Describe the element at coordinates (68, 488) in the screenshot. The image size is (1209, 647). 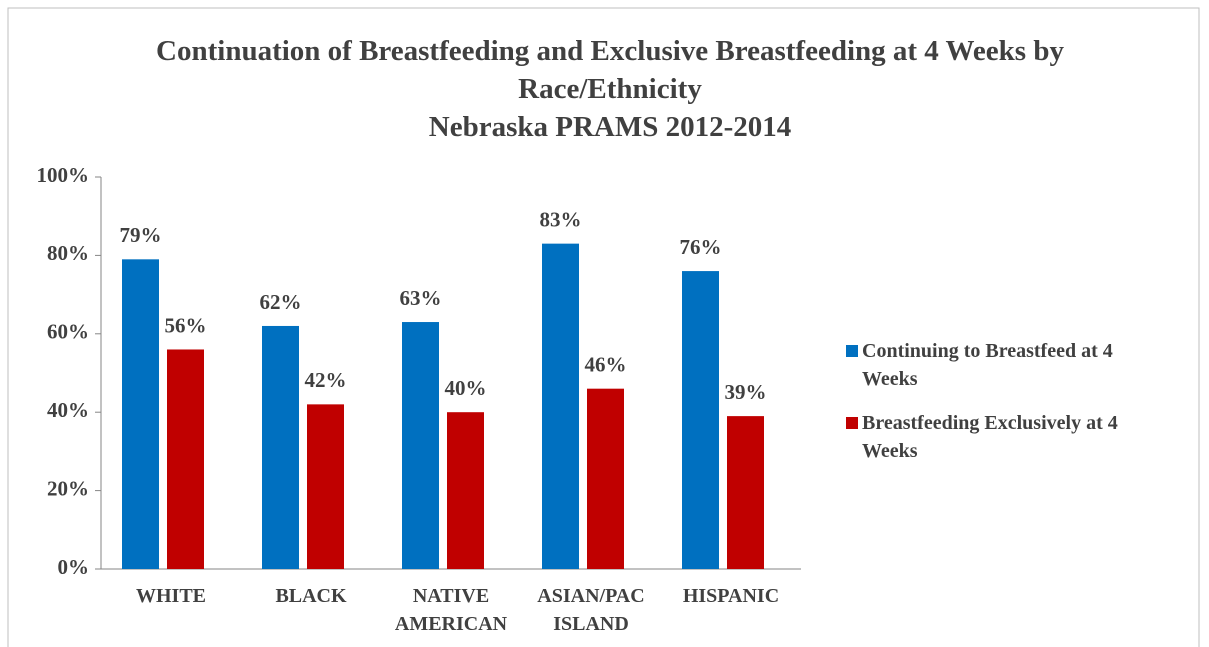
I see `y-tick-label: 20%` at that location.